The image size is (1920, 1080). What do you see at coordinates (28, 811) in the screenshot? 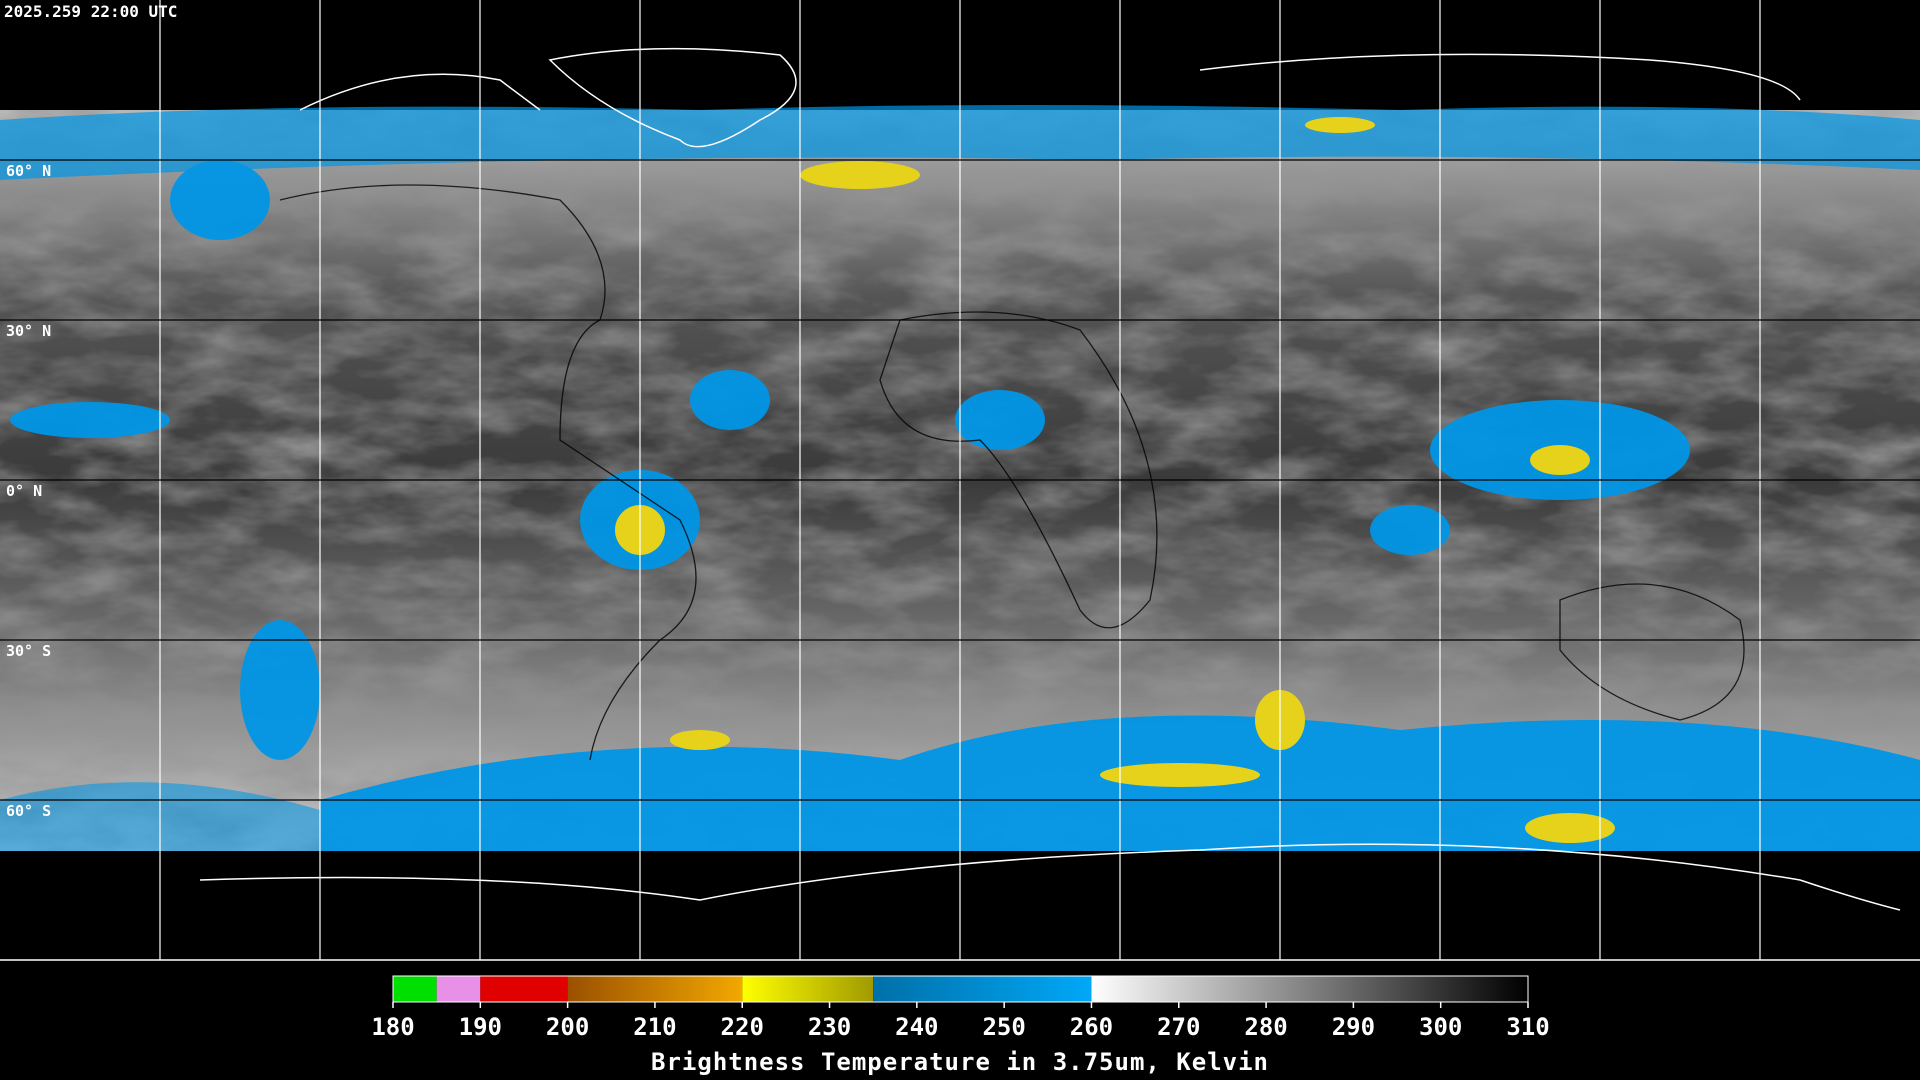
I see `latitude-label: 60° S` at bounding box center [28, 811].